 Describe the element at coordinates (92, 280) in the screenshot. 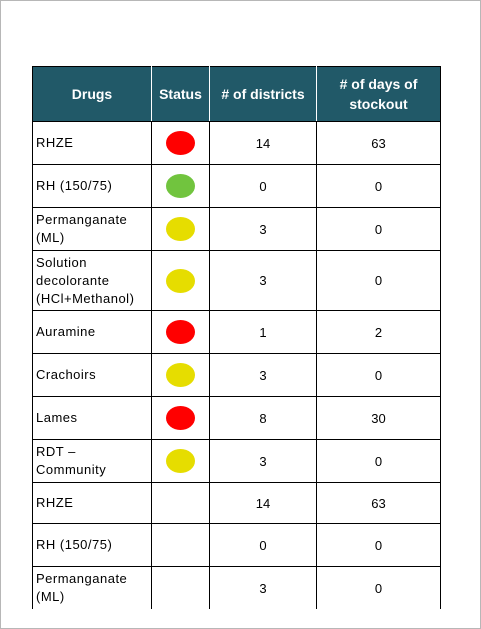

I see `drug-name: Solution decolorante (HCl+Methanol)` at that location.